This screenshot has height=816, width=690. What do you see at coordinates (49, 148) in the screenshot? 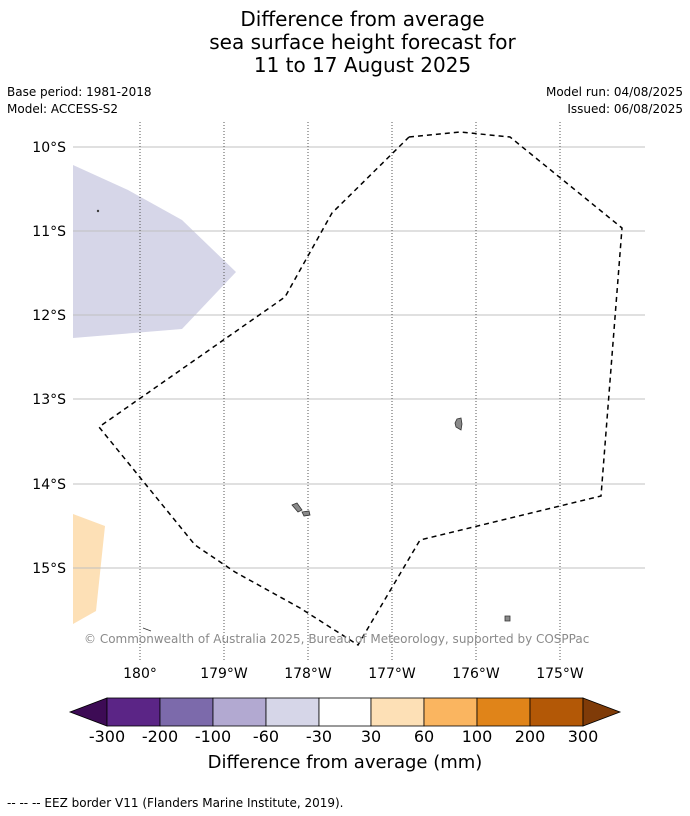
I see `lat-label-10s: 10°S` at bounding box center [49, 148].